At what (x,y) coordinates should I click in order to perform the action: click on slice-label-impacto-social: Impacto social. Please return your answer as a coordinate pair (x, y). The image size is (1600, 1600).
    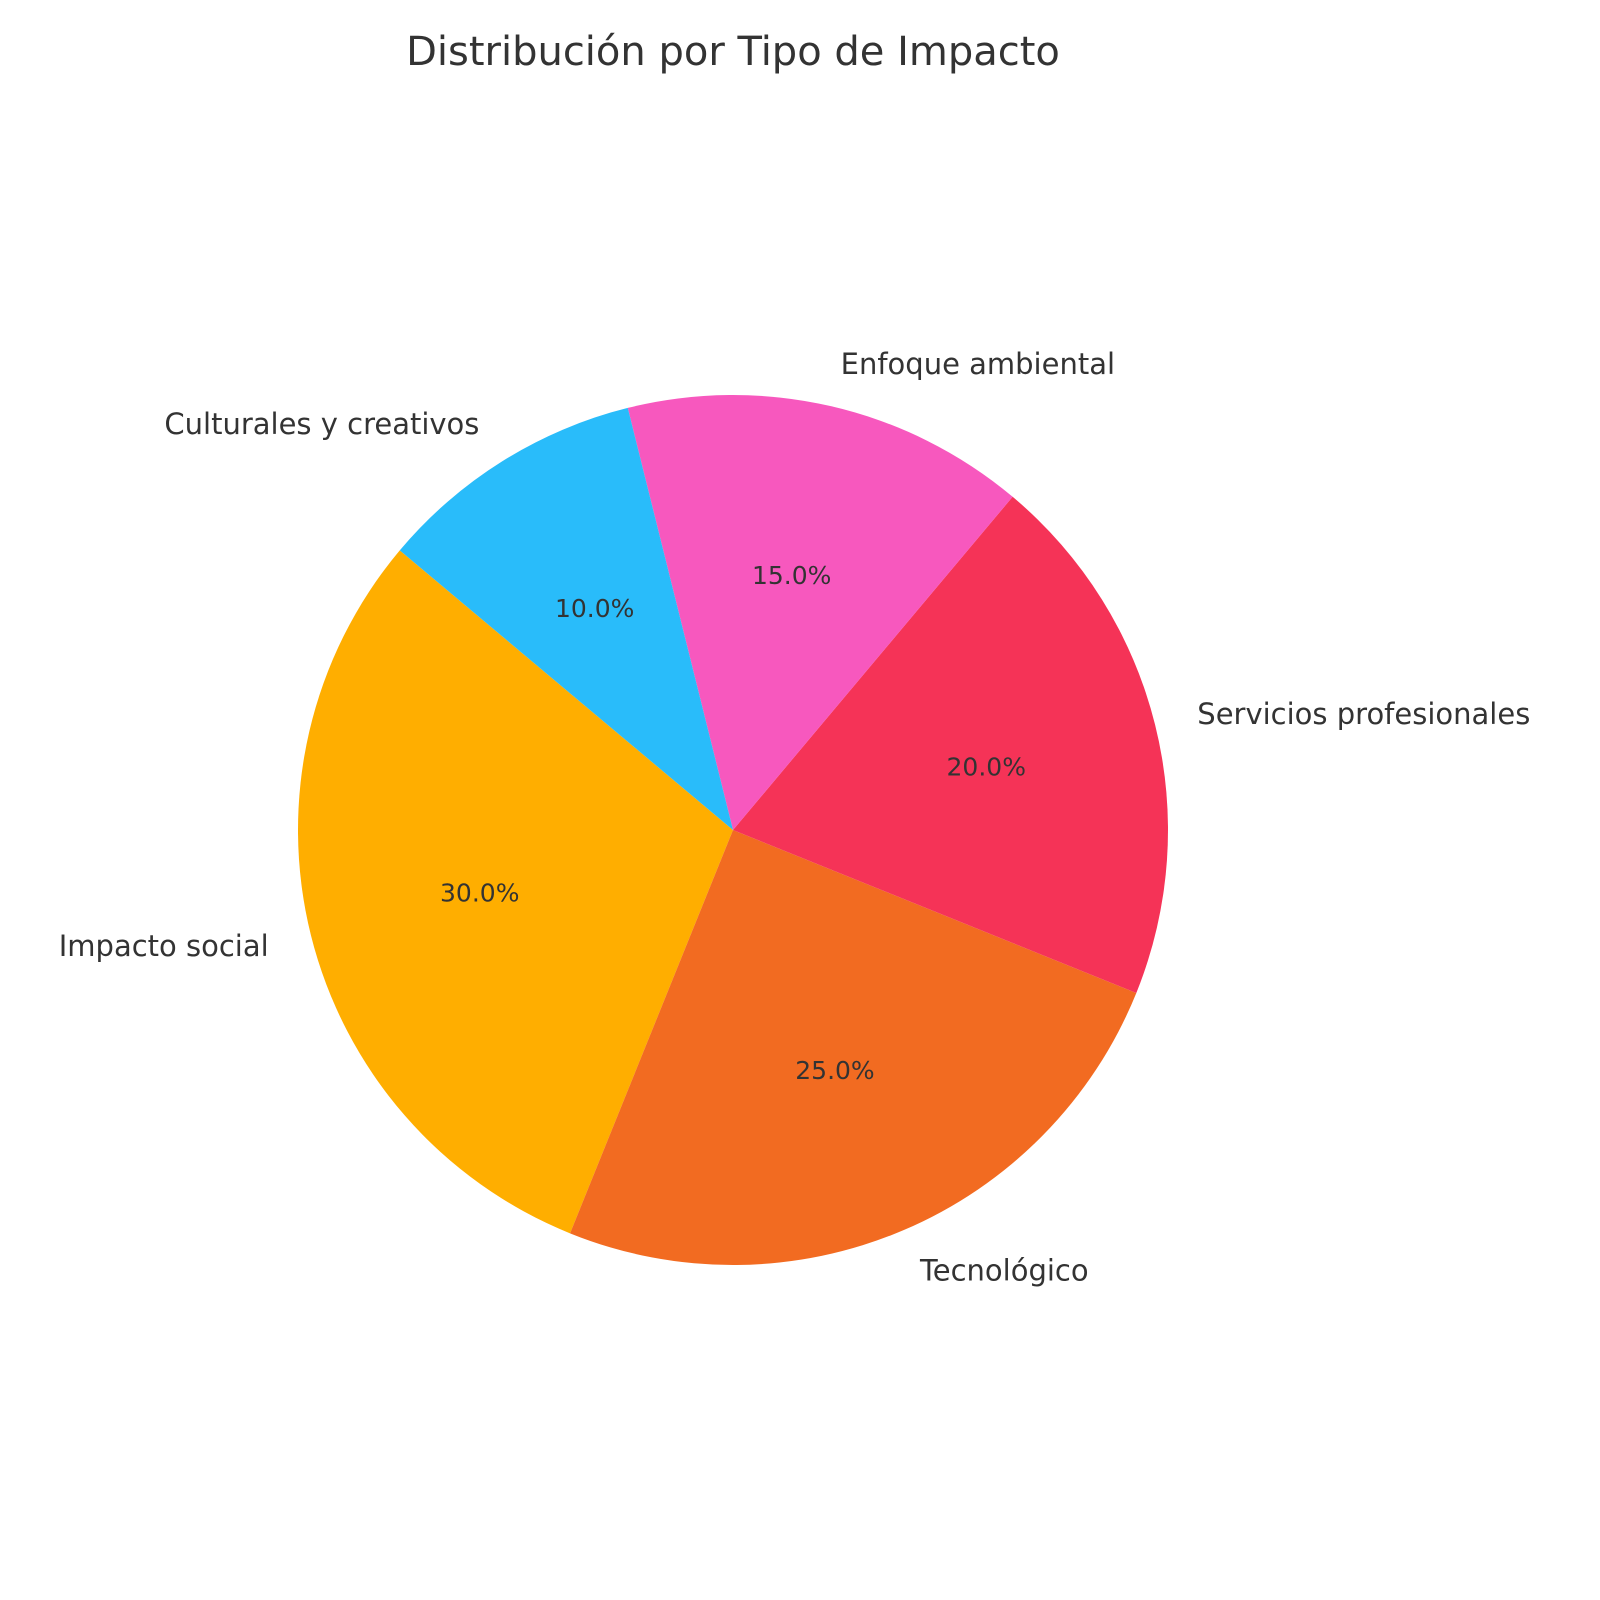
    Looking at the image, I should click on (164, 946).